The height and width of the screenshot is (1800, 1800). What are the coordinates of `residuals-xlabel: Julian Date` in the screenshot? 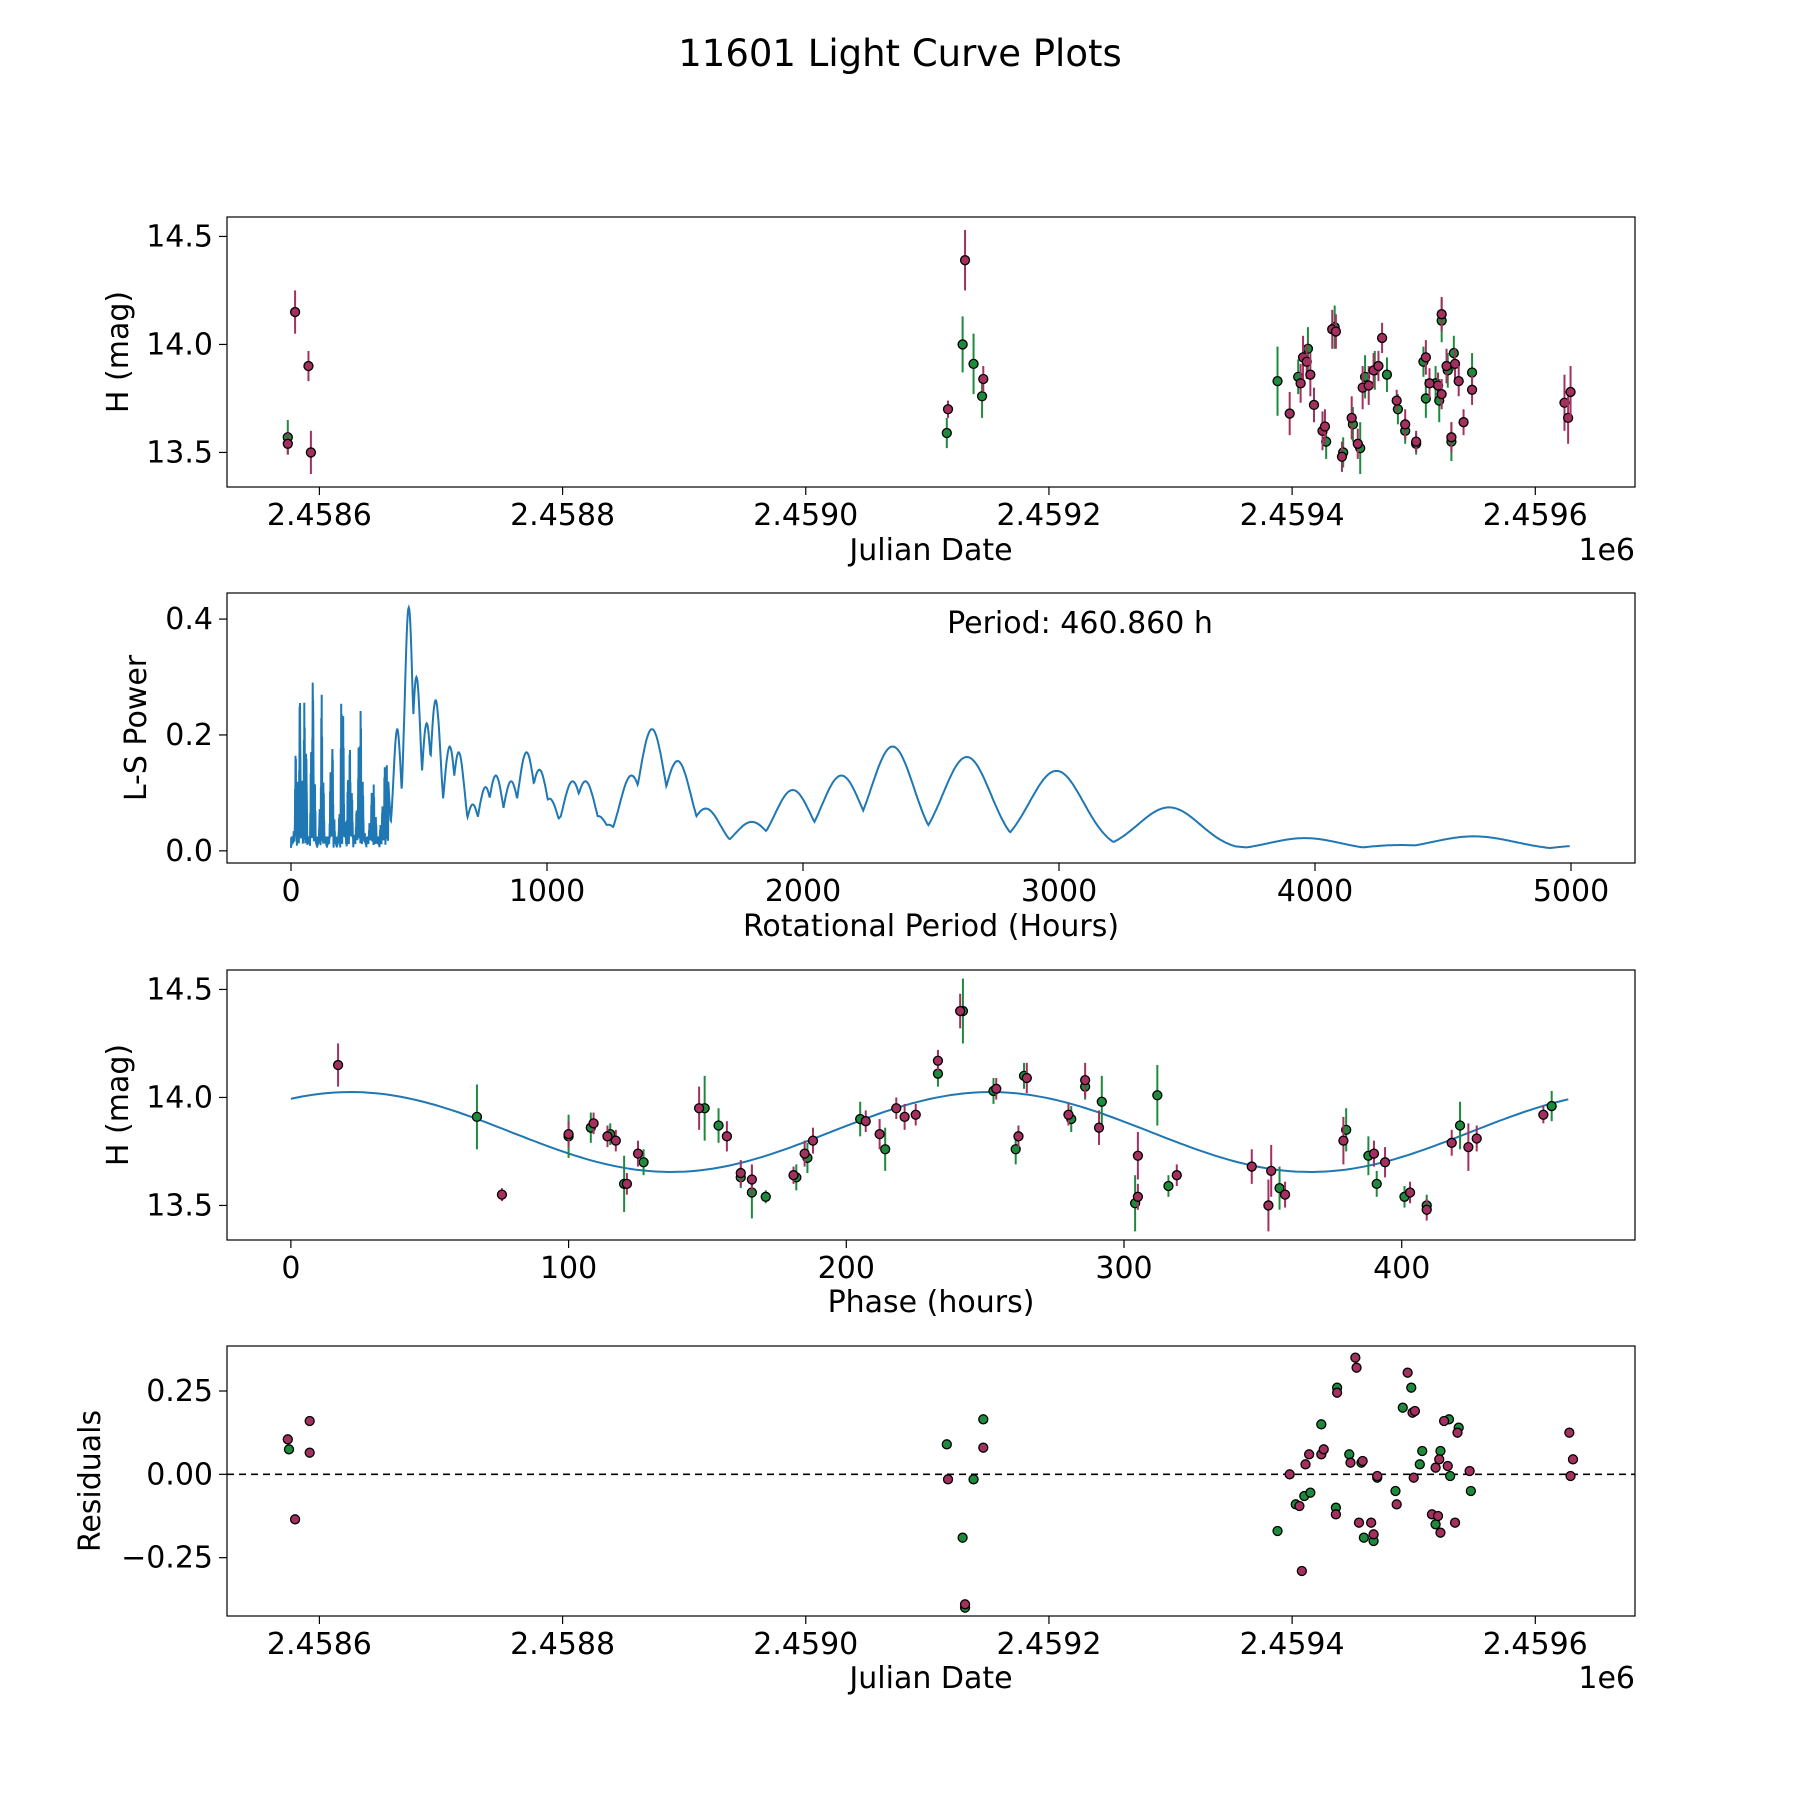 It's located at (929, 1678).